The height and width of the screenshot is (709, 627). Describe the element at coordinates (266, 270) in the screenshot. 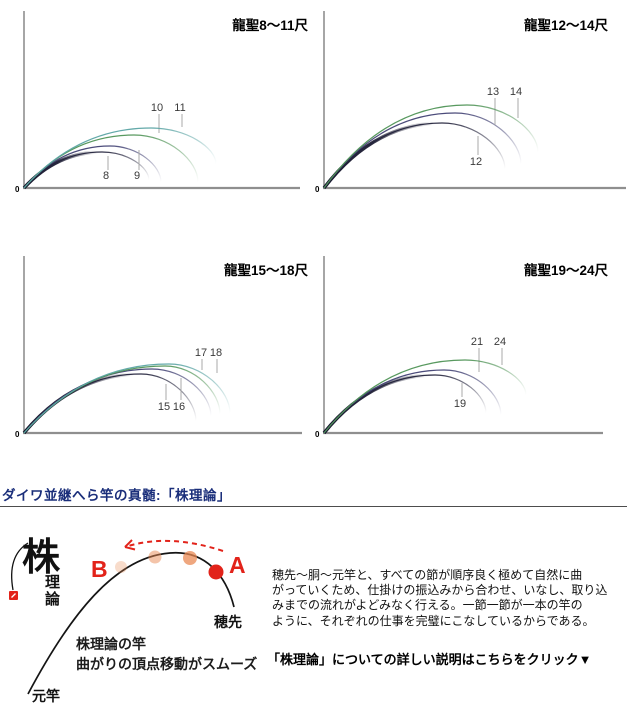

I see `chart-title: 龍聖15〜18尺` at that location.